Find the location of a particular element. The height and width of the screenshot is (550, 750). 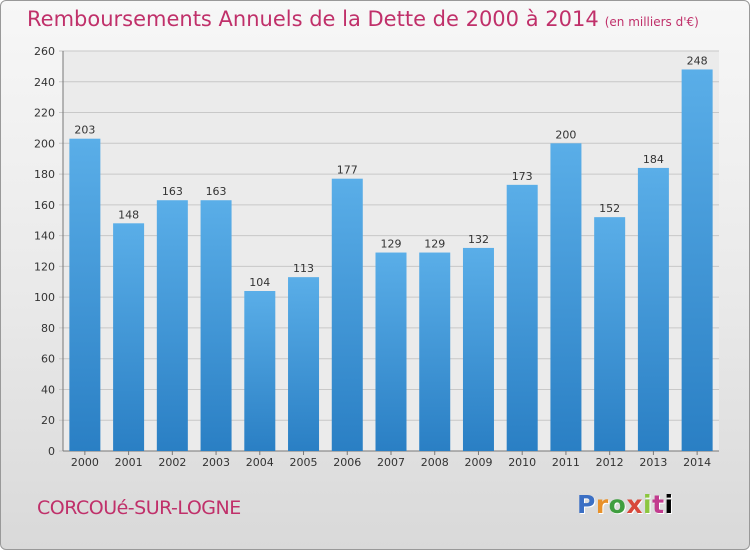

x-tick-label: 2001 is located at coordinates (129, 462).